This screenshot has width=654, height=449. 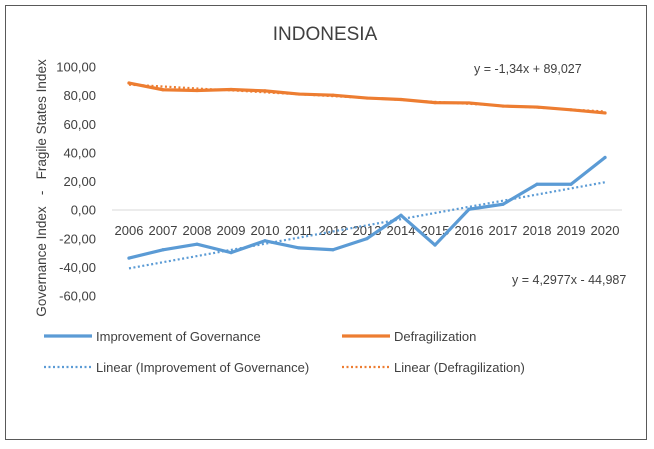 What do you see at coordinates (469, 230) in the screenshot?
I see `x-tick-label: 2016` at bounding box center [469, 230].